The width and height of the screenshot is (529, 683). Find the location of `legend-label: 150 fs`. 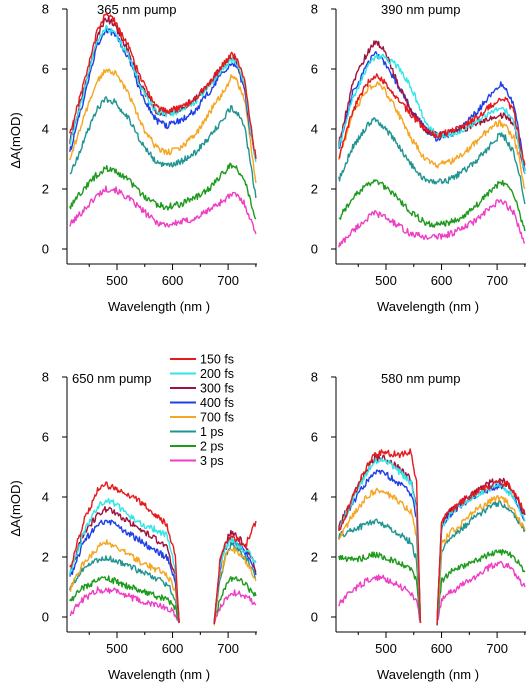

legend-label: 150 fs is located at coordinates (217, 360).